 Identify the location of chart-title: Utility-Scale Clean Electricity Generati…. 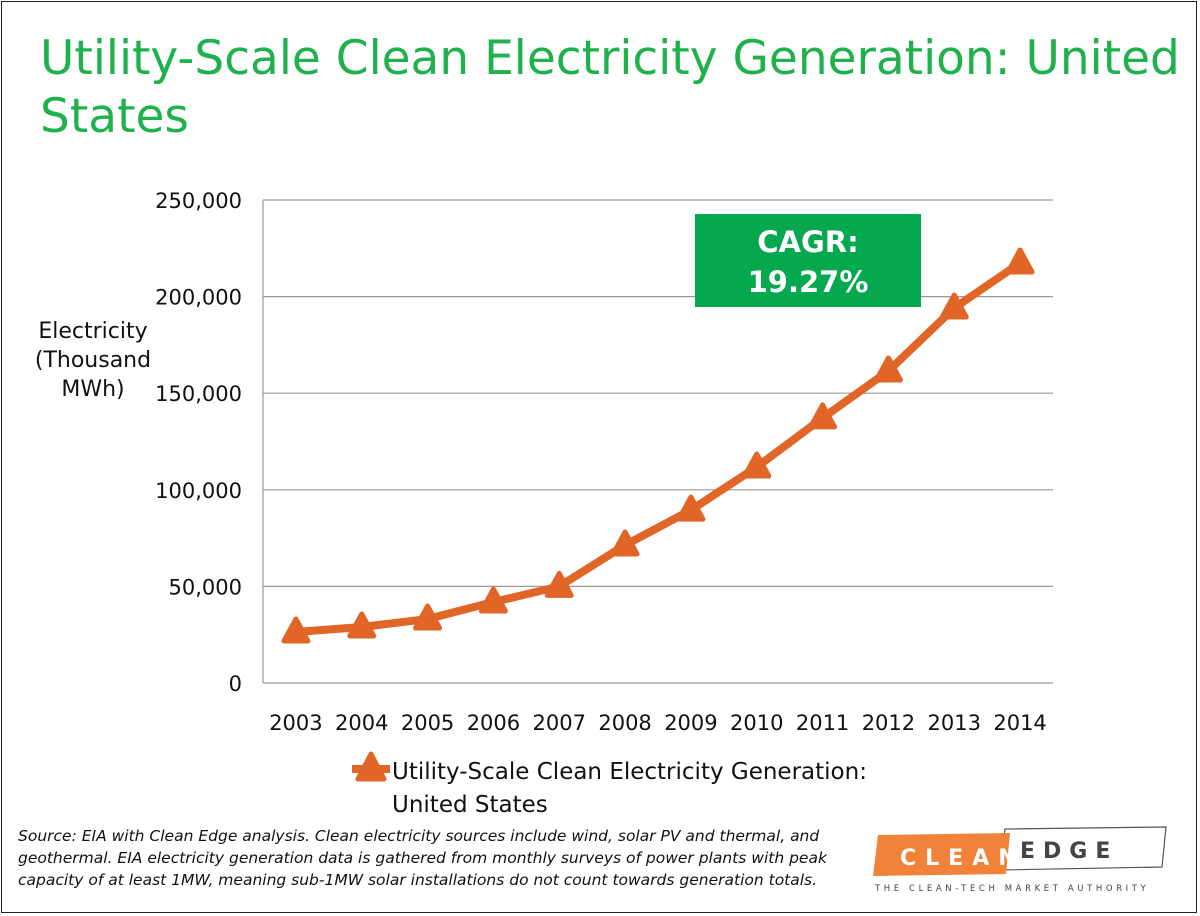
(610, 87).